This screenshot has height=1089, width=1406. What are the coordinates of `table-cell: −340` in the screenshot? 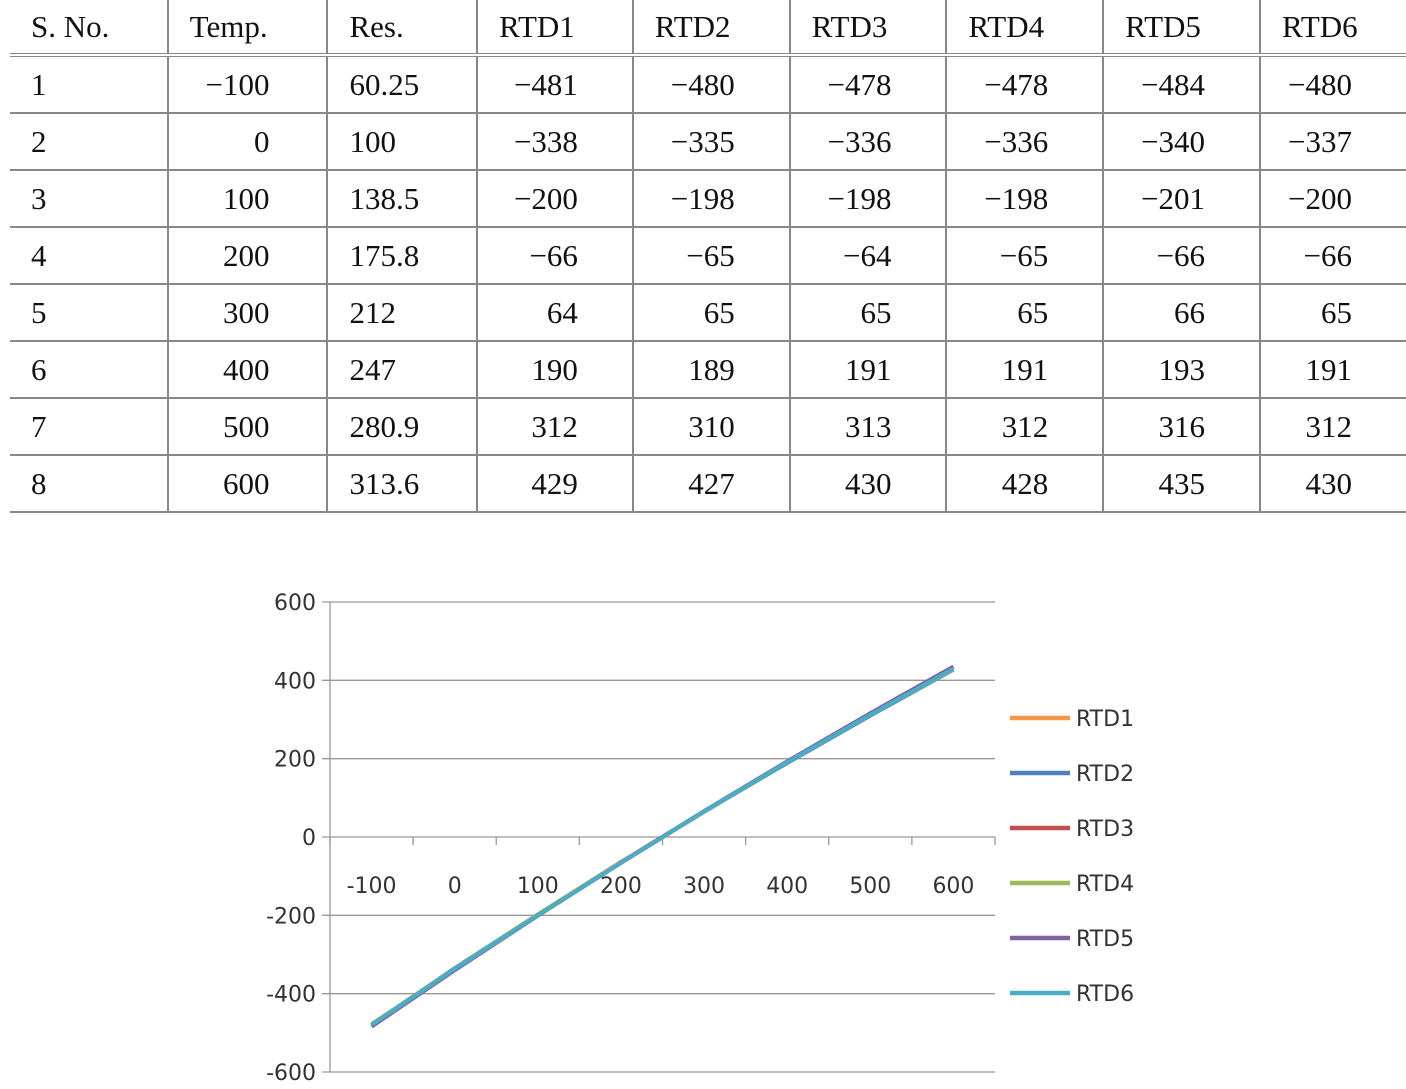 It's located at (1181, 141).